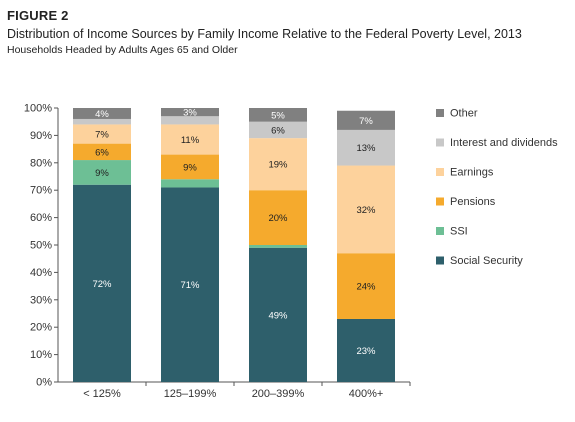 The image size is (575, 422). I want to click on data-label: 72%, so click(102, 284).